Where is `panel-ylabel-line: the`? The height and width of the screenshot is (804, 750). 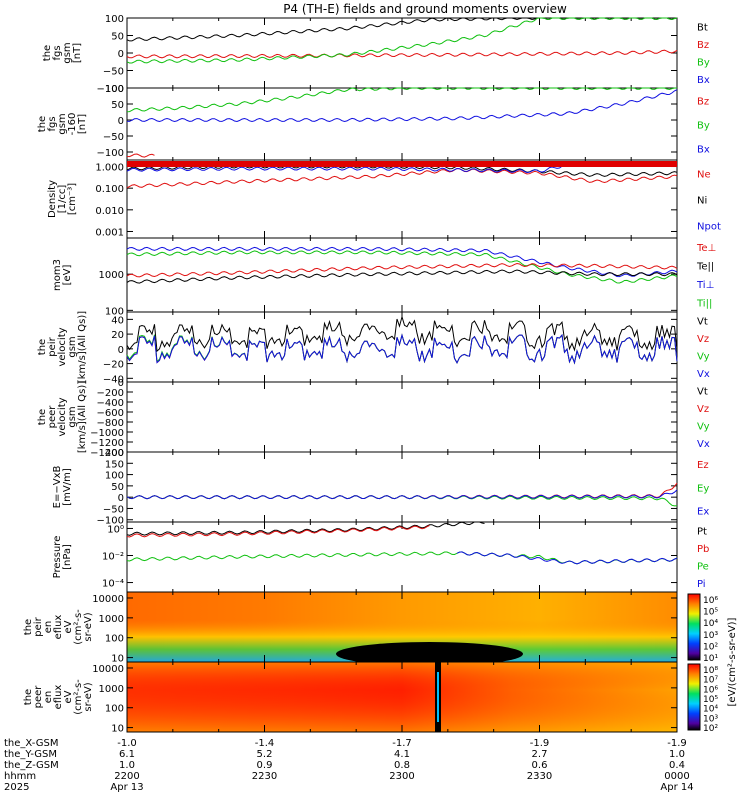 panel-ylabel-line: the is located at coordinates (42, 124).